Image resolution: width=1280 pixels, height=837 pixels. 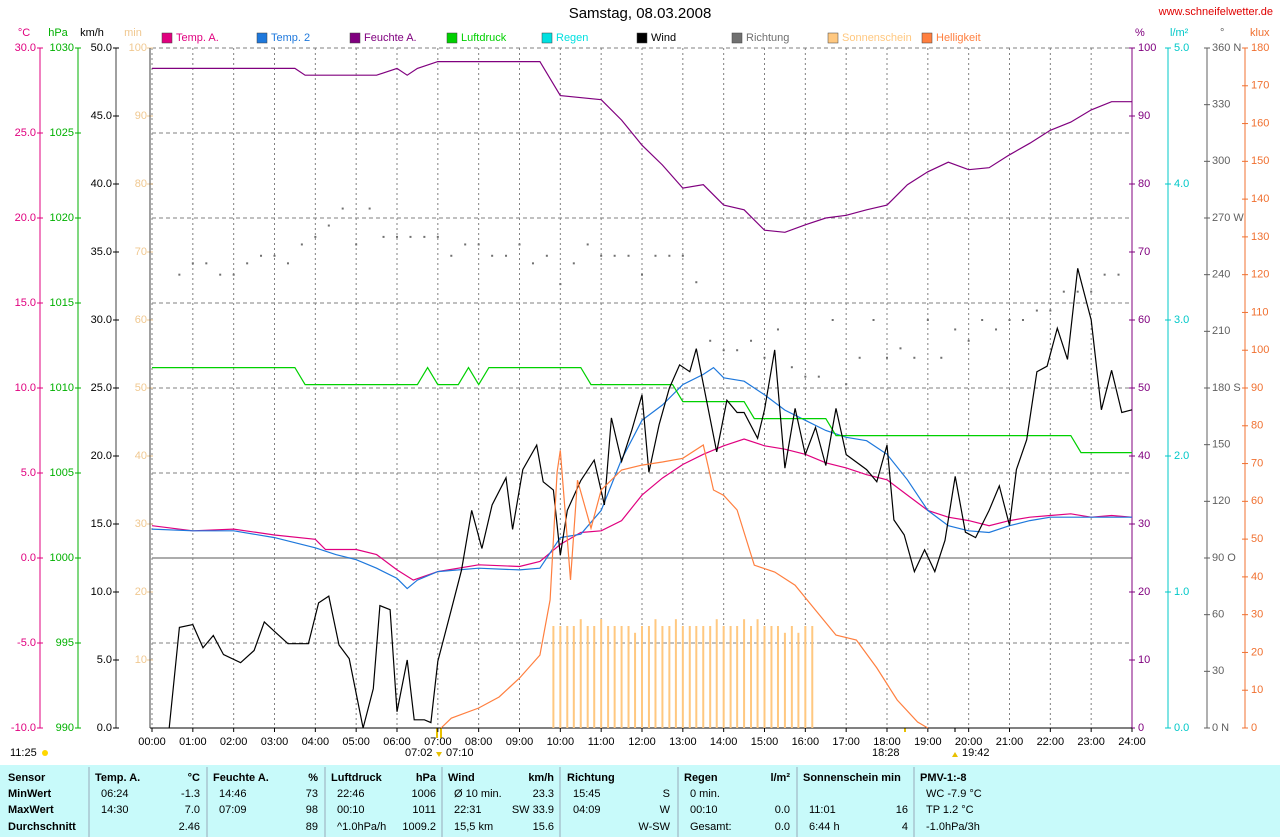 I want to click on x-tick-label: 01:00, so click(x=193, y=742).